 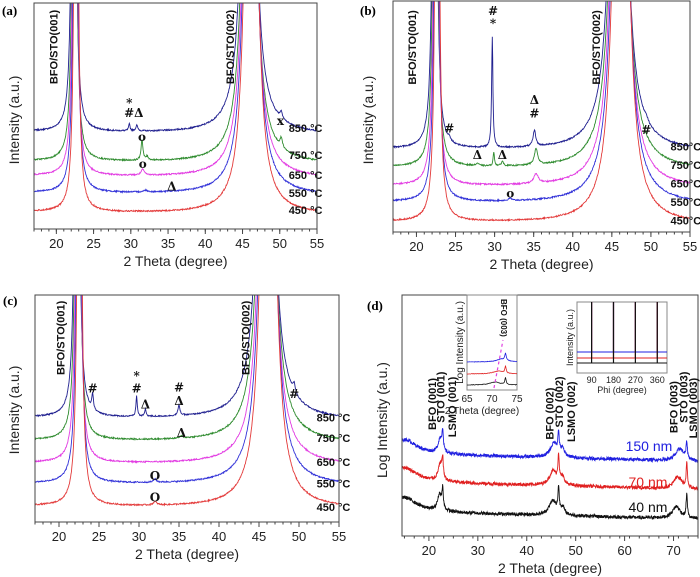 I want to click on inset-x-tick-label: 70, so click(x=492, y=399).